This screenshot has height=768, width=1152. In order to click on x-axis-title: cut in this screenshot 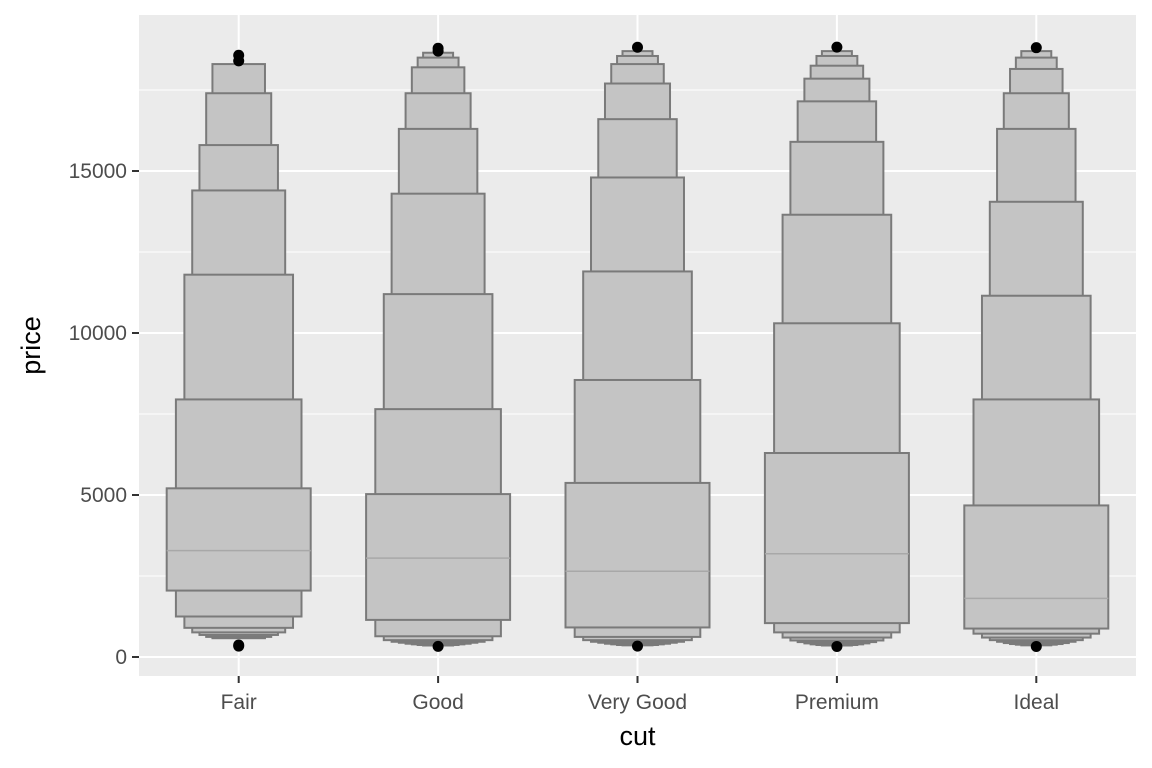, I will do `click(637, 736)`.